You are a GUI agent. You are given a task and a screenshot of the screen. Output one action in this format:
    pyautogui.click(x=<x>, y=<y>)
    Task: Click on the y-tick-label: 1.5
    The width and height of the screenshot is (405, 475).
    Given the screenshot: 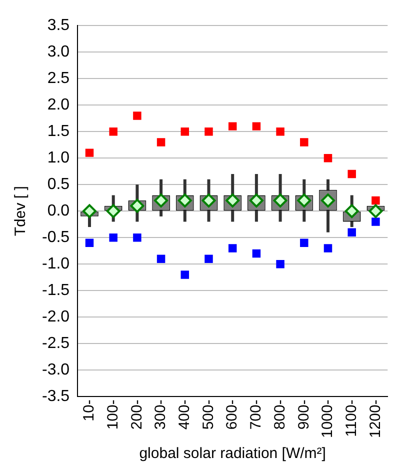 What is the action you would take?
    pyautogui.click(x=58, y=131)
    